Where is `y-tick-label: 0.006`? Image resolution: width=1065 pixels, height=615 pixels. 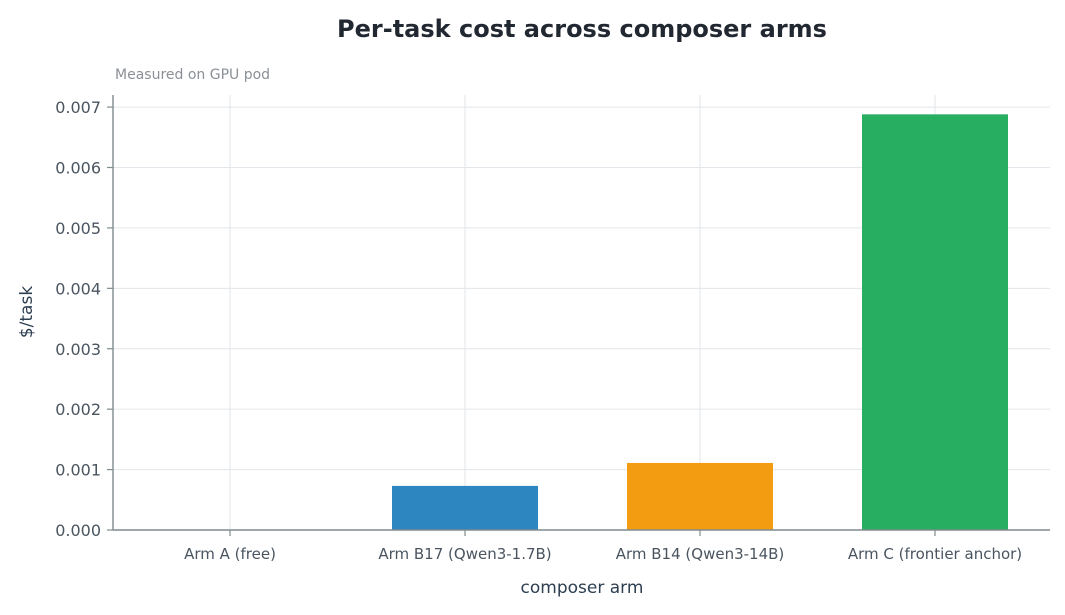 y-tick-label: 0.006 is located at coordinates (78, 168).